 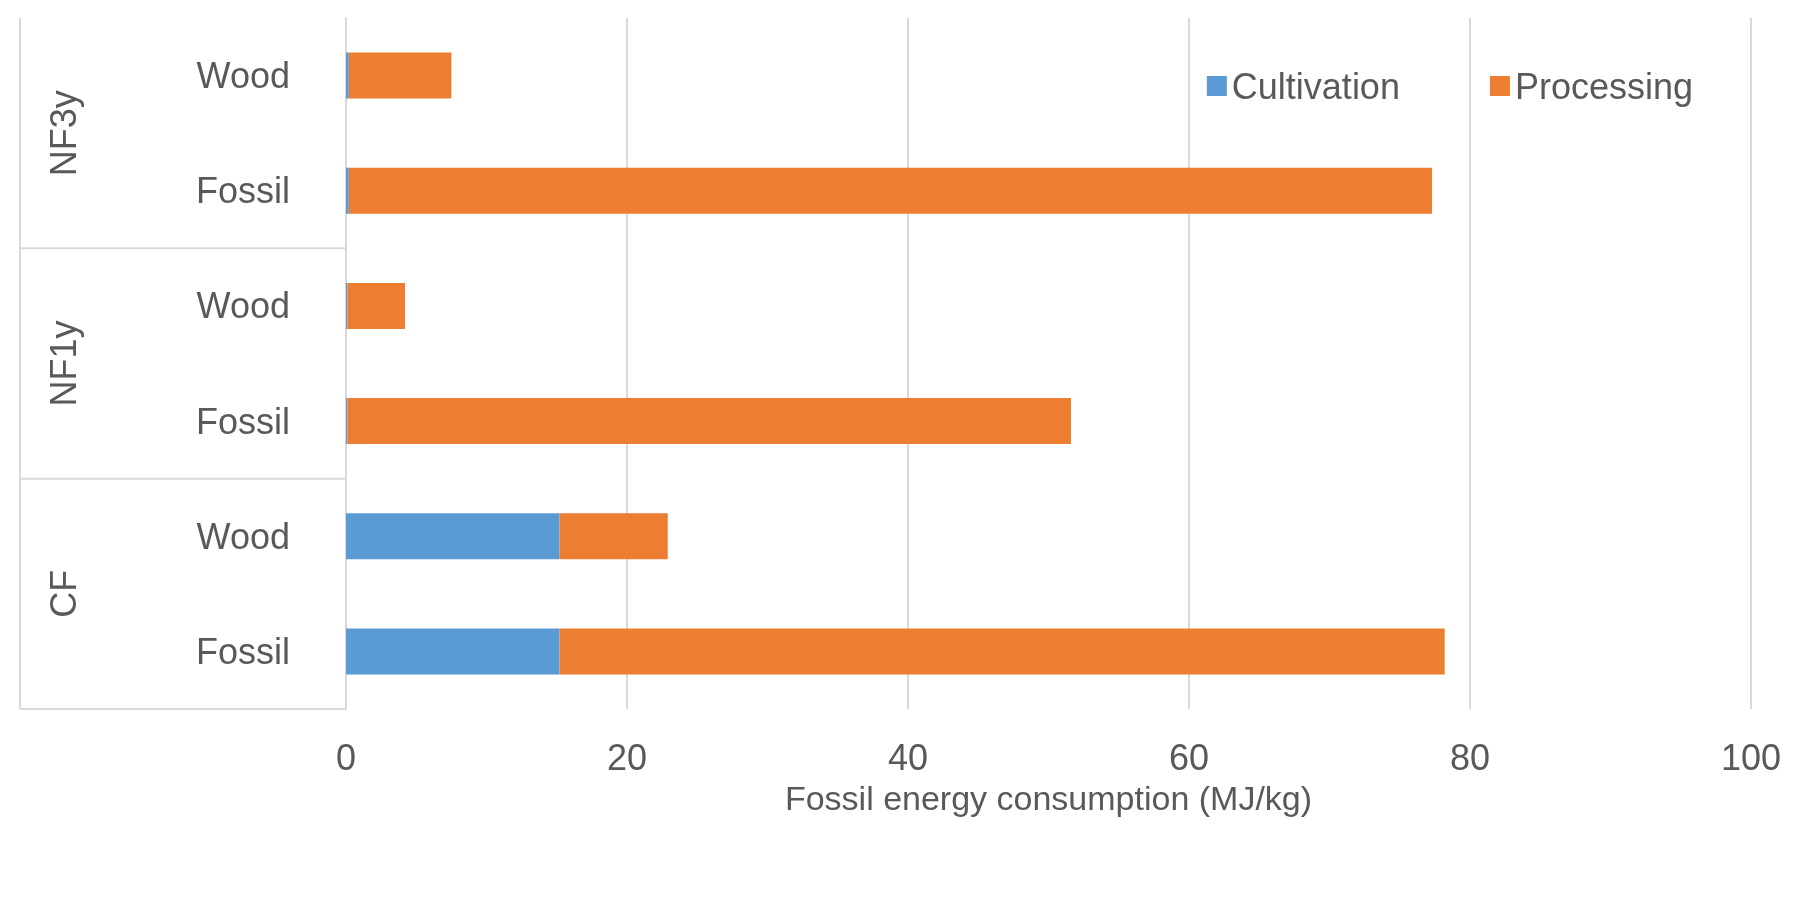 What do you see at coordinates (627, 757) in the screenshot?
I see `x-tick-label: 20` at bounding box center [627, 757].